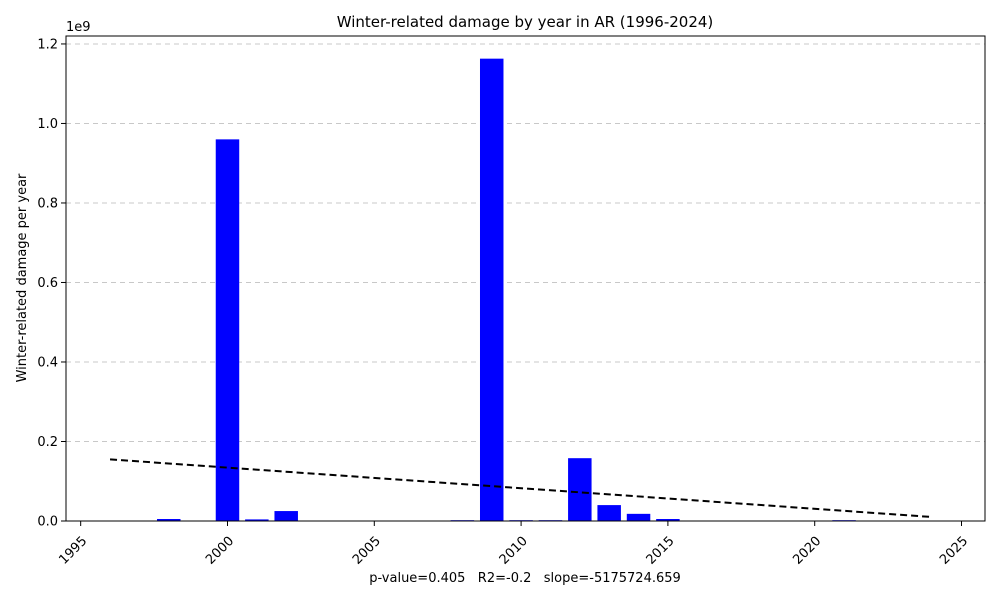 This screenshot has height=600, width=1000. Describe the element at coordinates (668, 520) in the screenshot. I see `bar-2015` at that location.